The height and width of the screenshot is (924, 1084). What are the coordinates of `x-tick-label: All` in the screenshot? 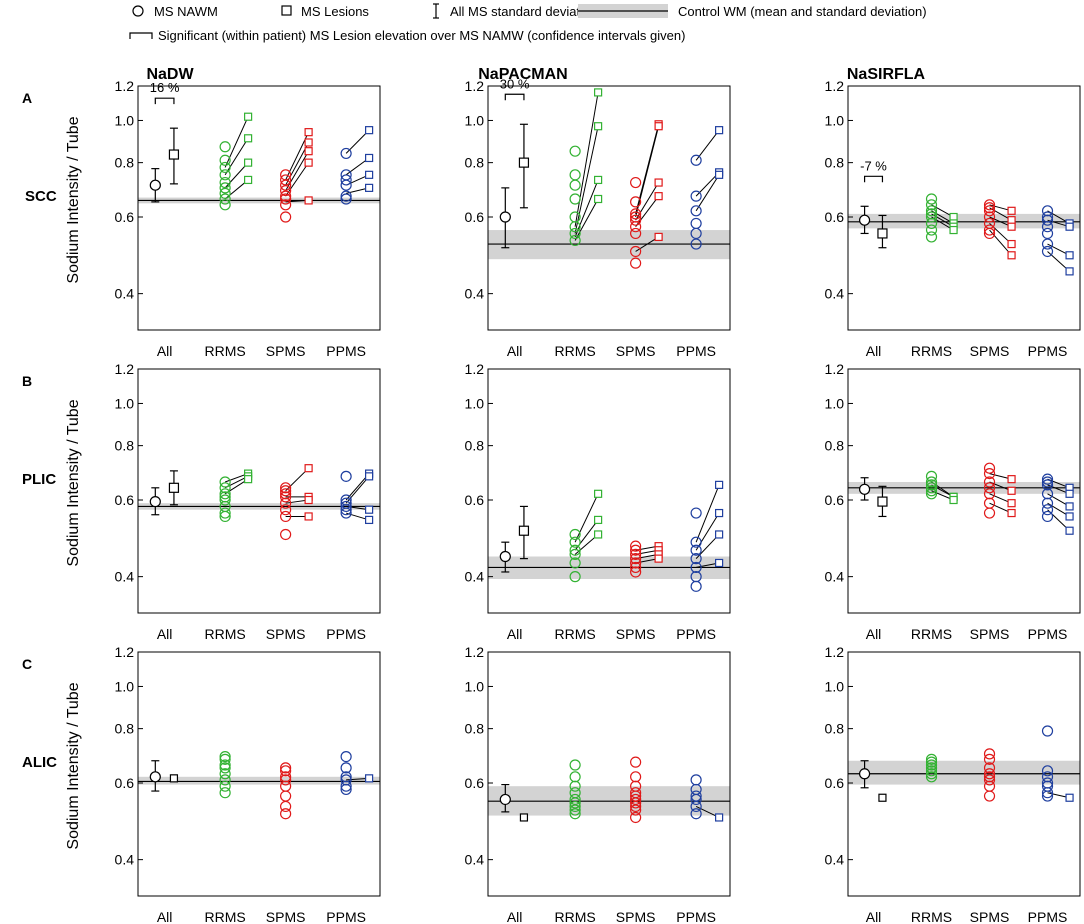 It's located at (515, 351).